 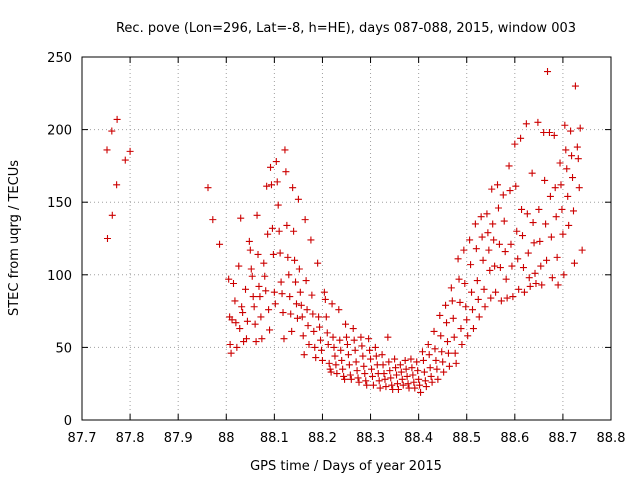 I want to click on y-tick-label: 200, so click(x=59, y=131).